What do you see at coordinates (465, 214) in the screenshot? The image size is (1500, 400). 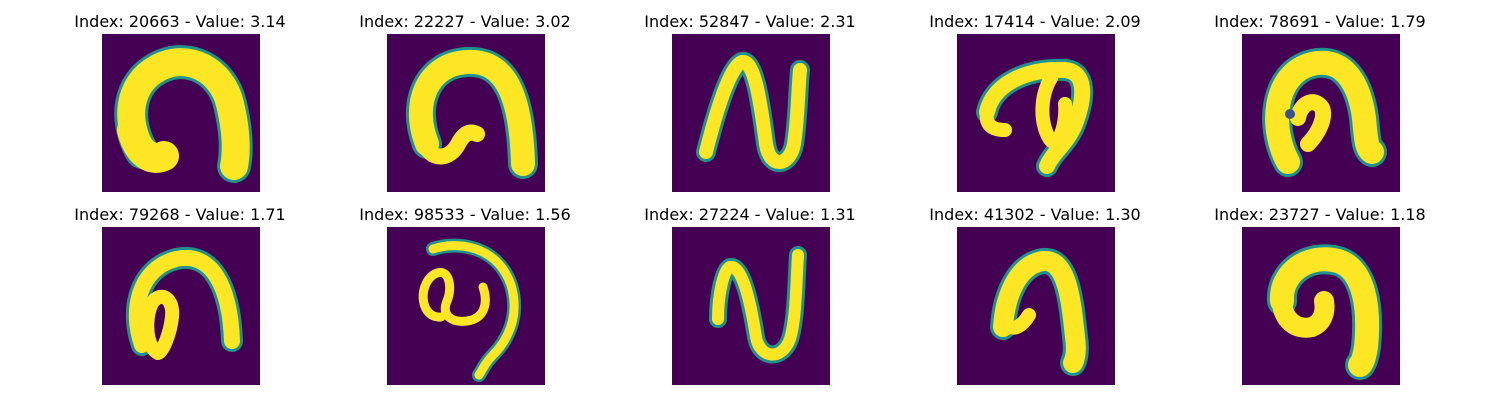 I see `panel-title: Index: 98533 - Value: 1.56` at bounding box center [465, 214].